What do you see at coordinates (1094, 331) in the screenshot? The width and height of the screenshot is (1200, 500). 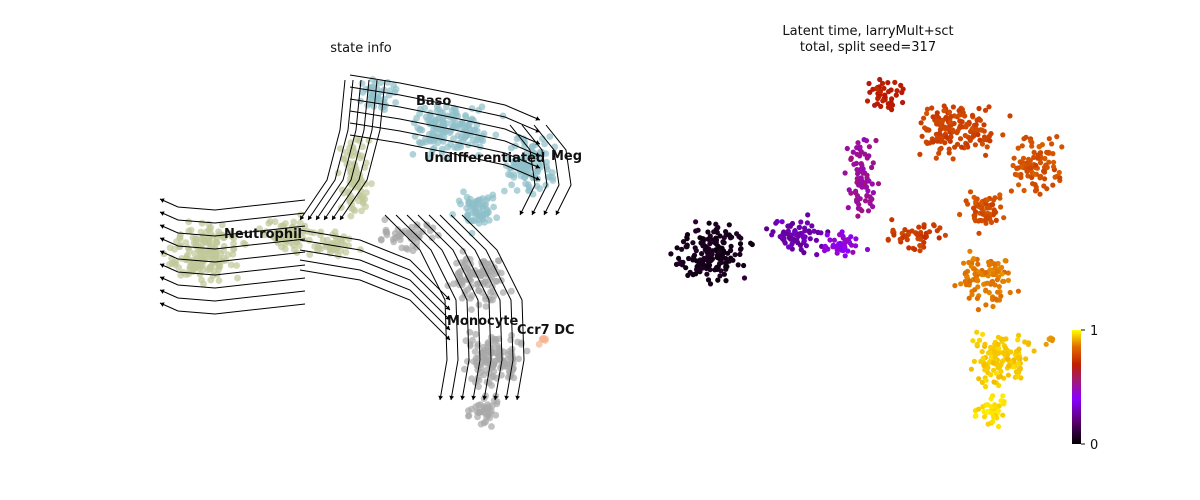 I see `colorbar-label-max: 1` at bounding box center [1094, 331].